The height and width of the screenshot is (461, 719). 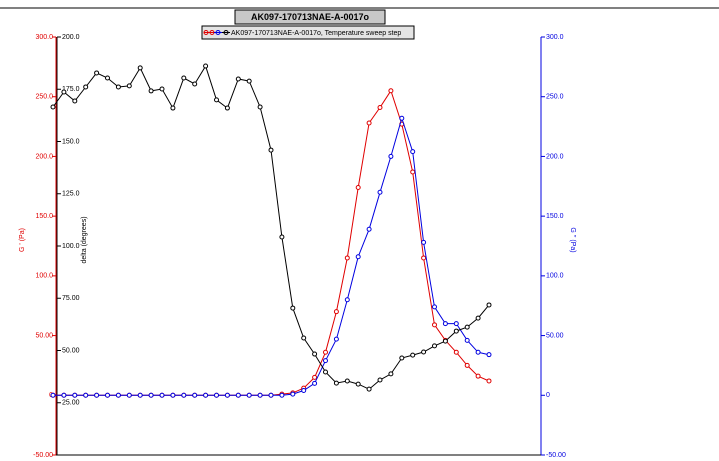 I want to click on y-tick-label: 300.0, so click(x=44, y=37).